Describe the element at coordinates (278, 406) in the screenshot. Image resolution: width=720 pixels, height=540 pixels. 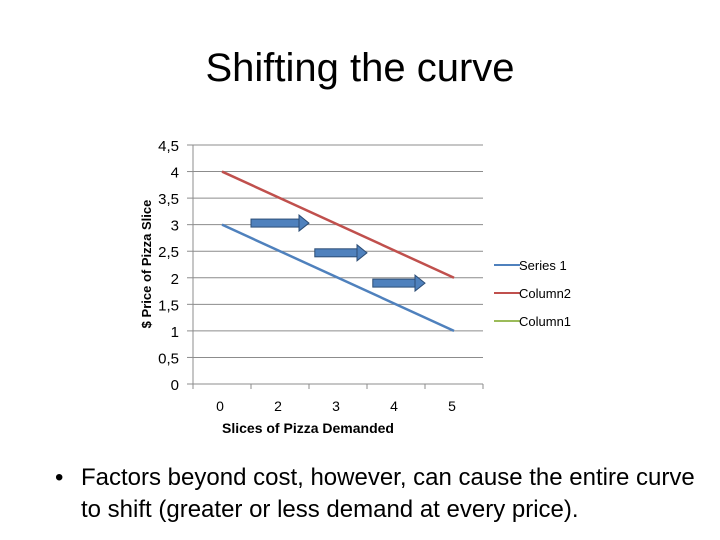
I see `x-tick-label: 2` at that location.